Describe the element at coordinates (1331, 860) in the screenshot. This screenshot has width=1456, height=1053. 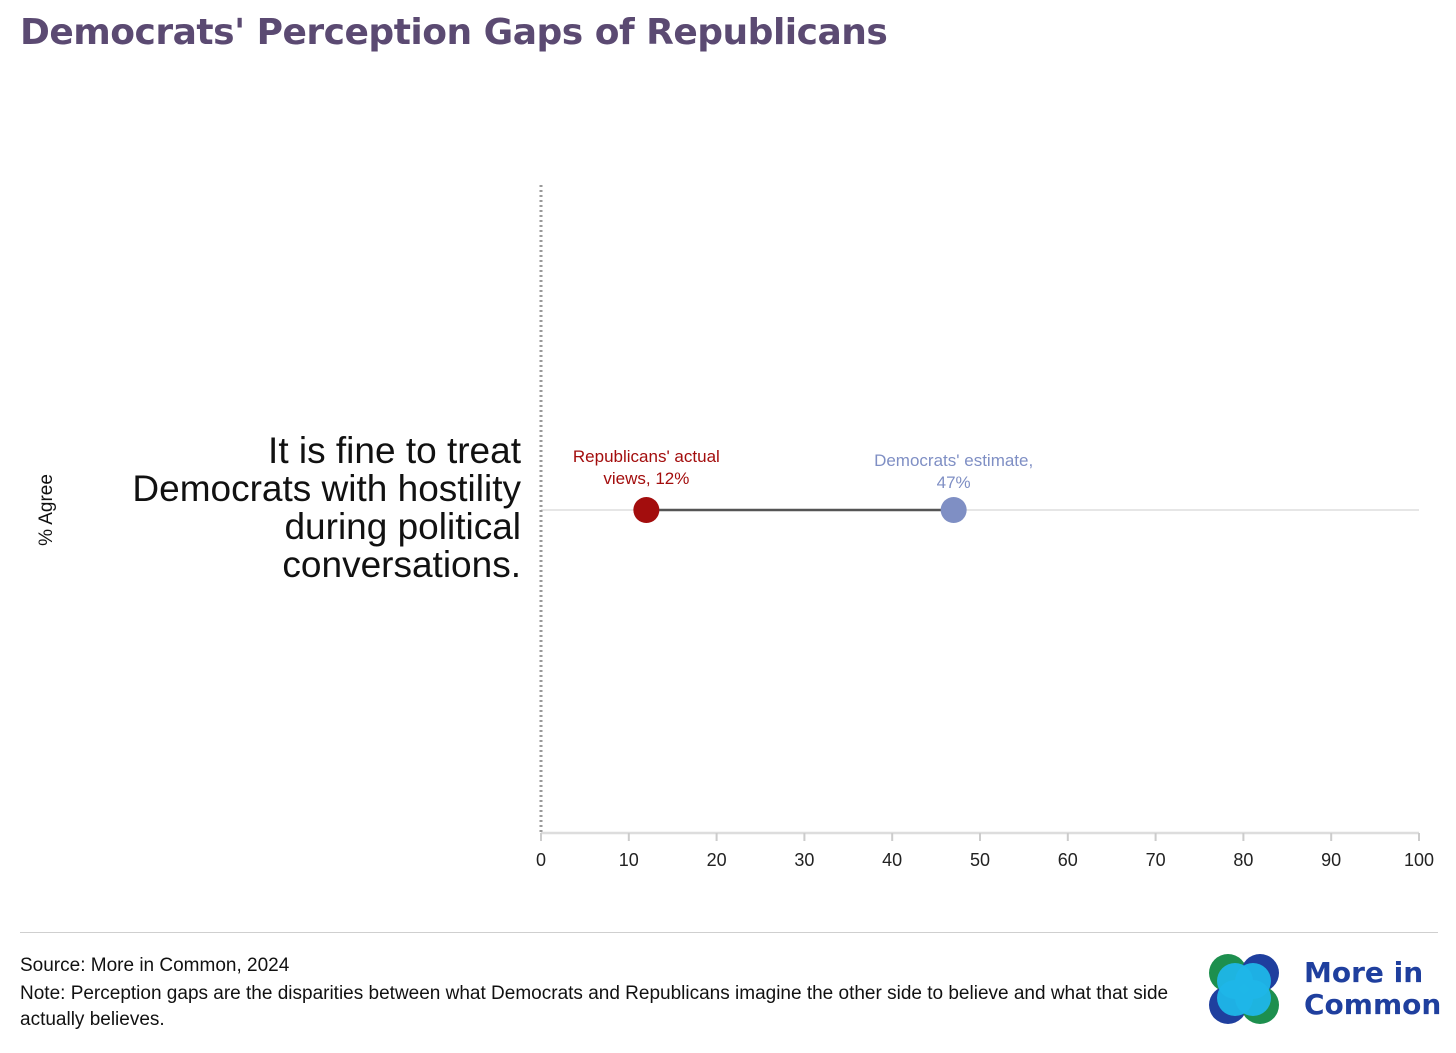
I see `x-tick-label: 90` at that location.